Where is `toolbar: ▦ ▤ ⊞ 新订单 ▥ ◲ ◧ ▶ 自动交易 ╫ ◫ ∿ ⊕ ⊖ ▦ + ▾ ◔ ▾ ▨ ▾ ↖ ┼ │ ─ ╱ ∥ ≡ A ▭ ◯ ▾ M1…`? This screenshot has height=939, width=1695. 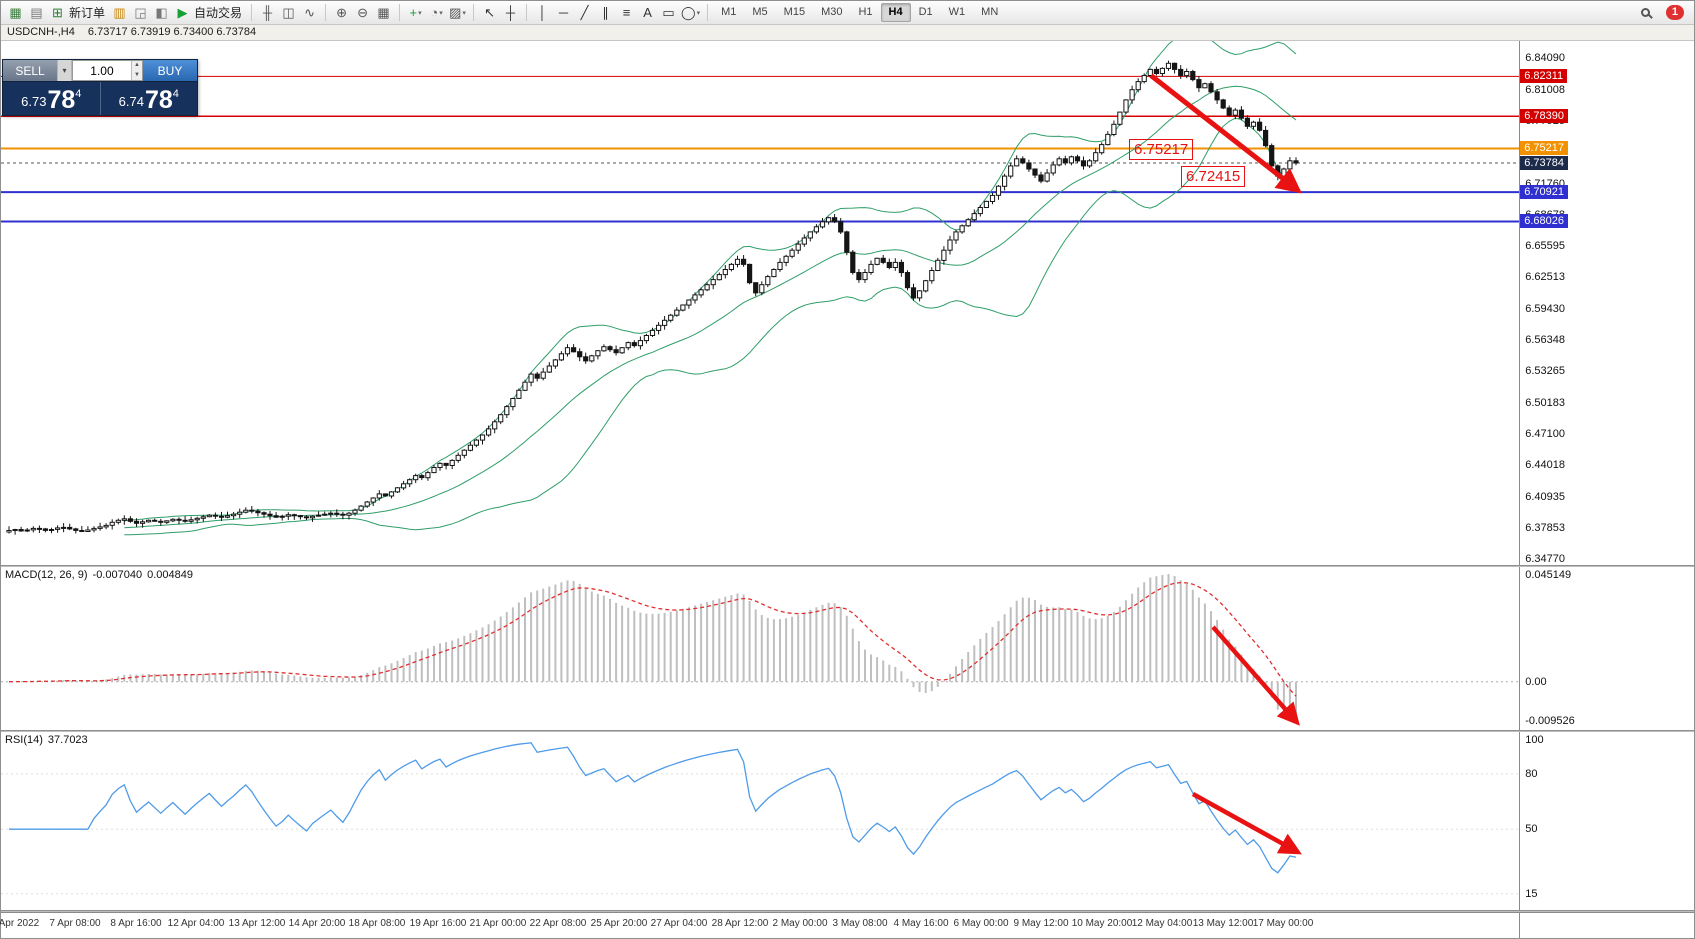
toolbar: ▦ ▤ ⊞ 新订单 ▥ ◲ ◧ ▶ 自动交易 ╫ ◫ ∿ ⊕ ⊖ ▦ + ▾ ◔ ▾ ▨ ▾ ↖ ┼ │ ─ ╱ ∥ ≡ A ▭ ◯ ▾ M1… is located at coordinates (847, 13).